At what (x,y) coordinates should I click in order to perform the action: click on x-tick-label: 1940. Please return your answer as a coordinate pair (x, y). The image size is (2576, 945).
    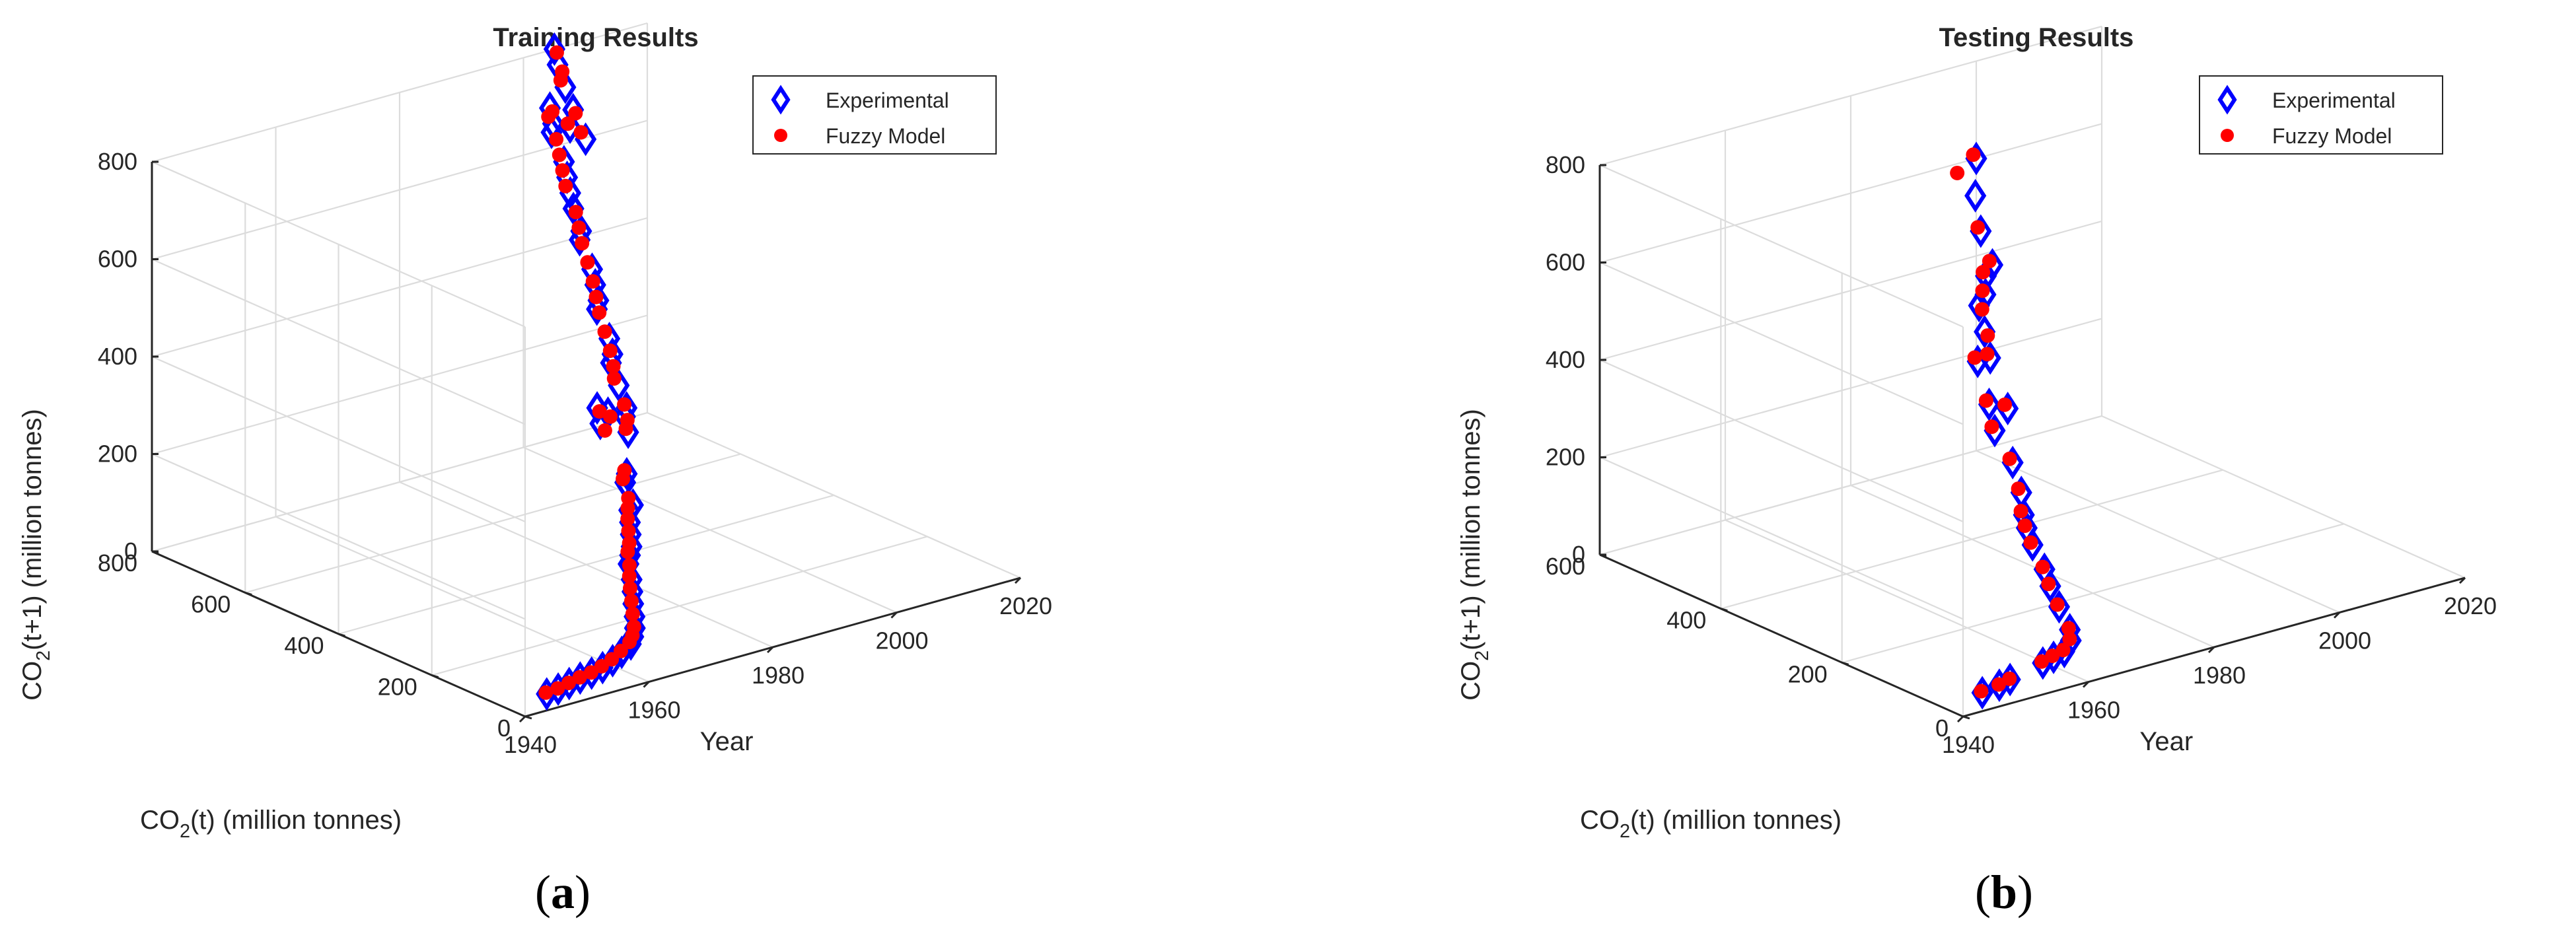
    Looking at the image, I should click on (1969, 744).